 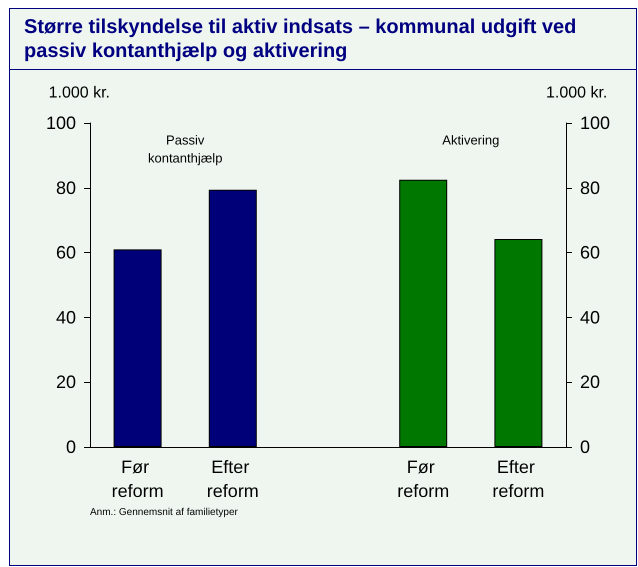 What do you see at coordinates (590, 188) in the screenshot?
I see `y2-tick-label: 80` at bounding box center [590, 188].